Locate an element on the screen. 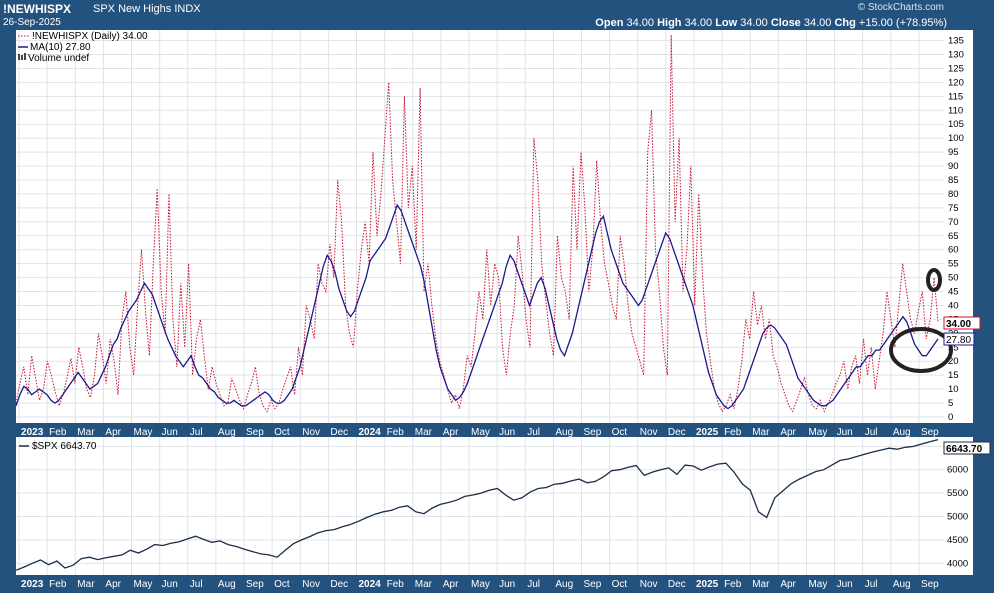 The height and width of the screenshot is (593, 994). y-tick-label: 65 is located at coordinates (953, 236).